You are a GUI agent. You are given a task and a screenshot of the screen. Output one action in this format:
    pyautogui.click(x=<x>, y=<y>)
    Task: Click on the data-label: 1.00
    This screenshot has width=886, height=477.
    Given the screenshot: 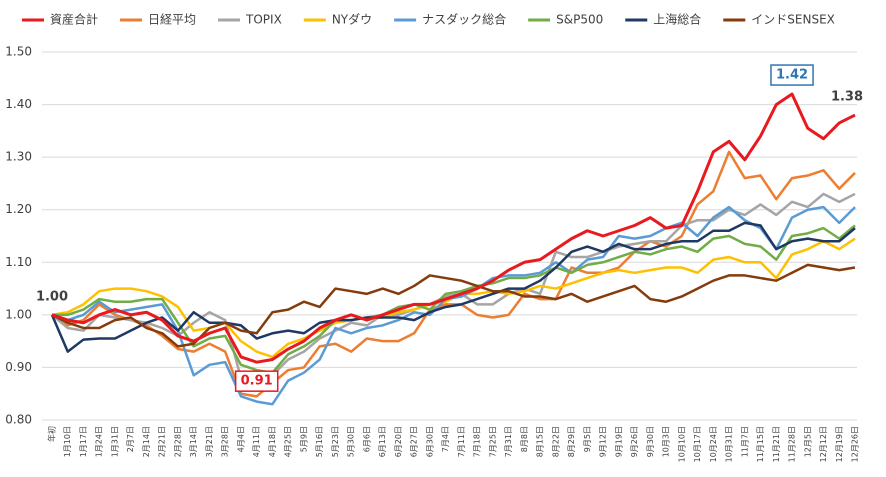 What is the action you would take?
    pyautogui.click(x=52, y=296)
    